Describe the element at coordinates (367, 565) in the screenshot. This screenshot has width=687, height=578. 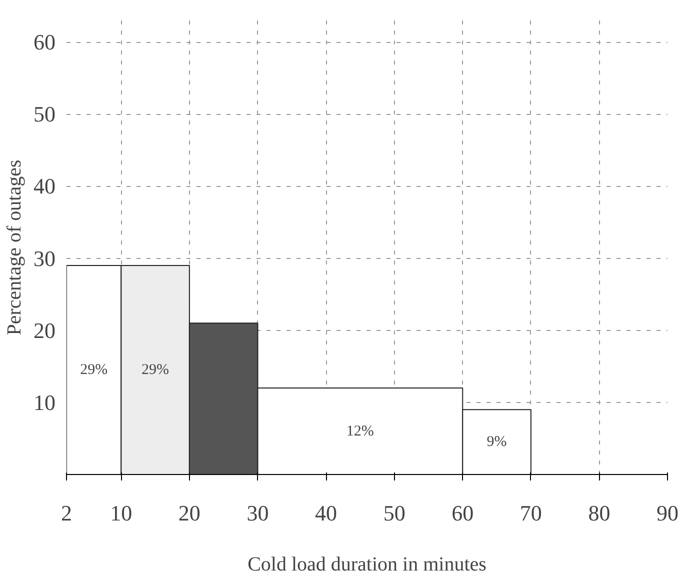
I see `x-axis-title: Cold load duration in minutes` at that location.